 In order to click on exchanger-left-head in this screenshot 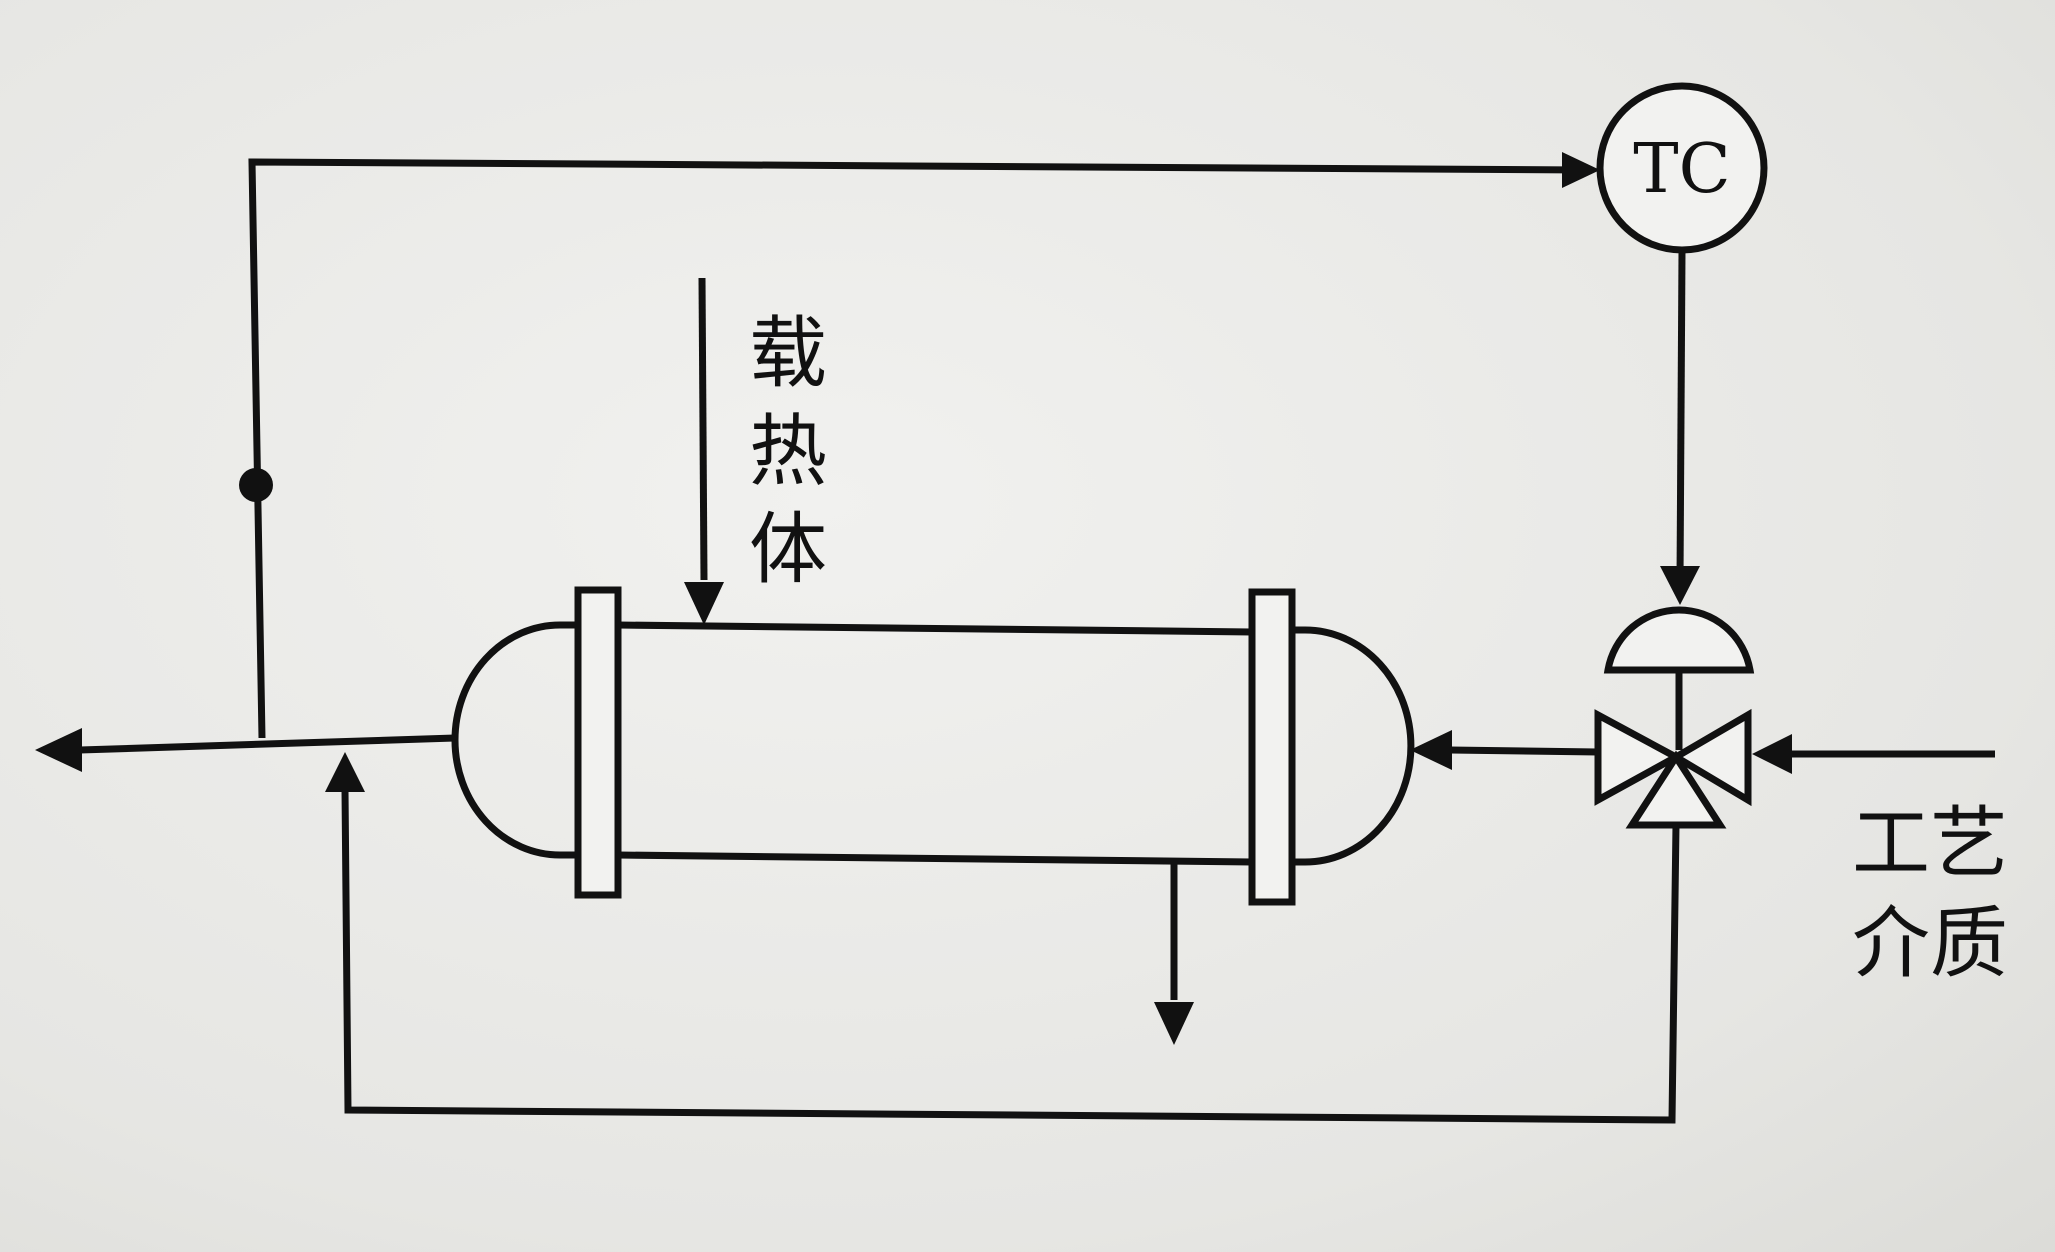, I will do `click(516, 740)`.